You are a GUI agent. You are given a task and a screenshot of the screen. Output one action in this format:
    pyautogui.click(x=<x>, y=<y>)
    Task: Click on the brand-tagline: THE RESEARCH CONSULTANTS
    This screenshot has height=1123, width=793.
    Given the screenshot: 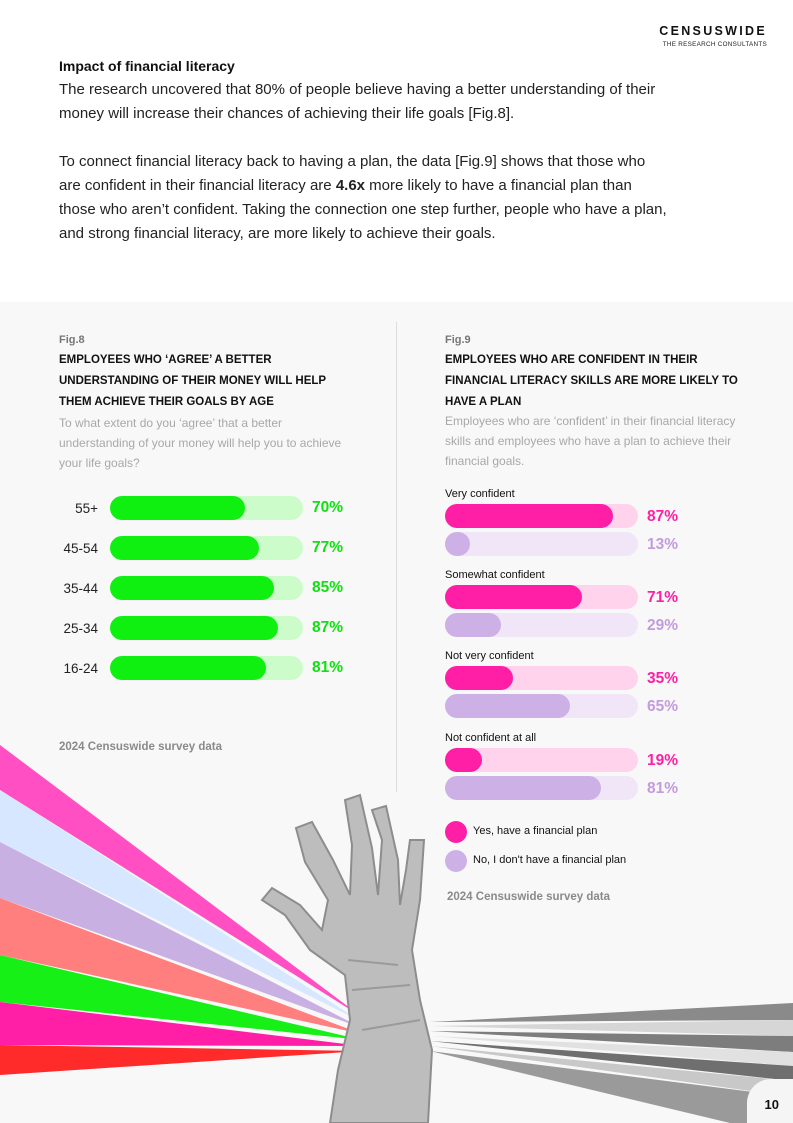 What is the action you would take?
    pyautogui.click(x=714, y=44)
    